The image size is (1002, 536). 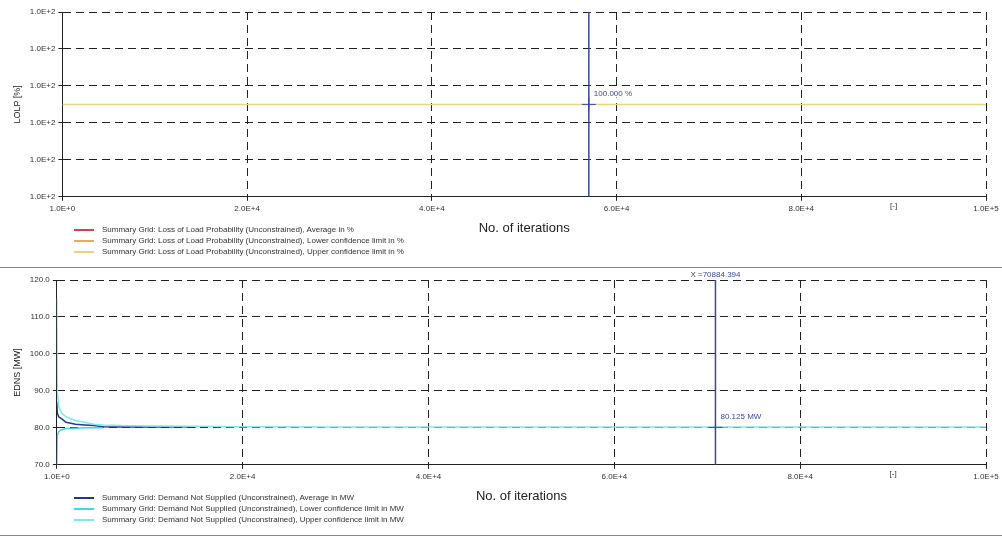 What do you see at coordinates (741, 416) in the screenshot?
I see `annotation: 80.125 MW` at bounding box center [741, 416].